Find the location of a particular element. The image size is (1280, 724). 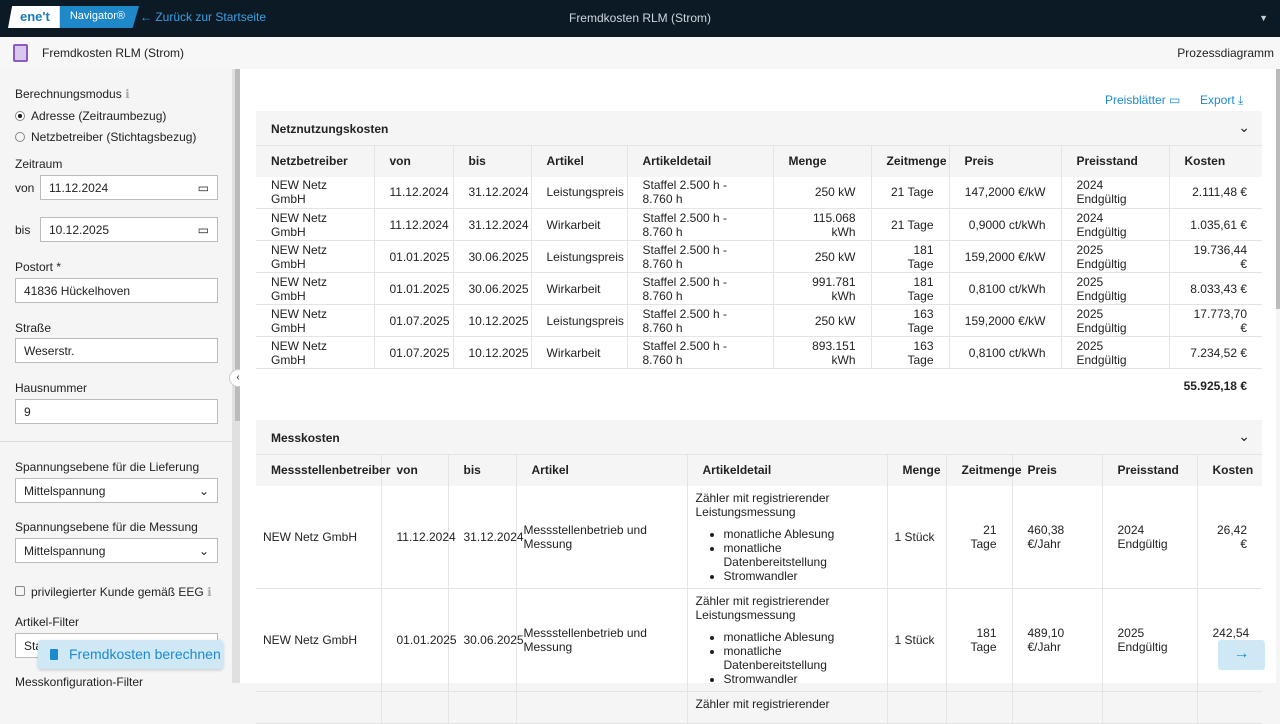

column-header: Menge is located at coordinates (917, 470).